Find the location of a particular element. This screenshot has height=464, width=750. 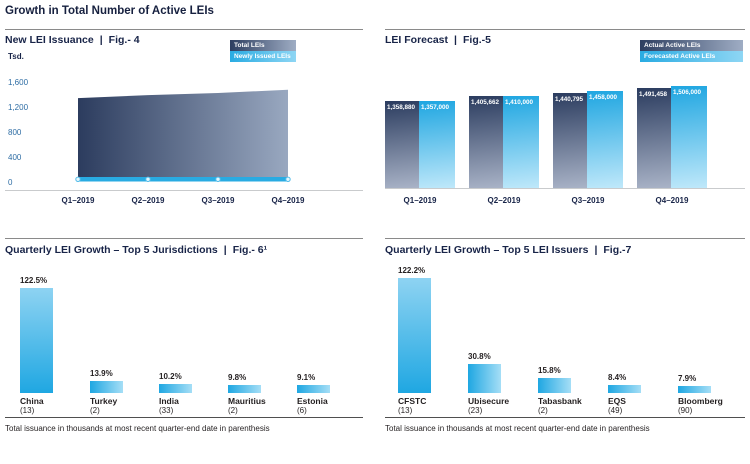

bar-count-label: (33) is located at coordinates (166, 410).